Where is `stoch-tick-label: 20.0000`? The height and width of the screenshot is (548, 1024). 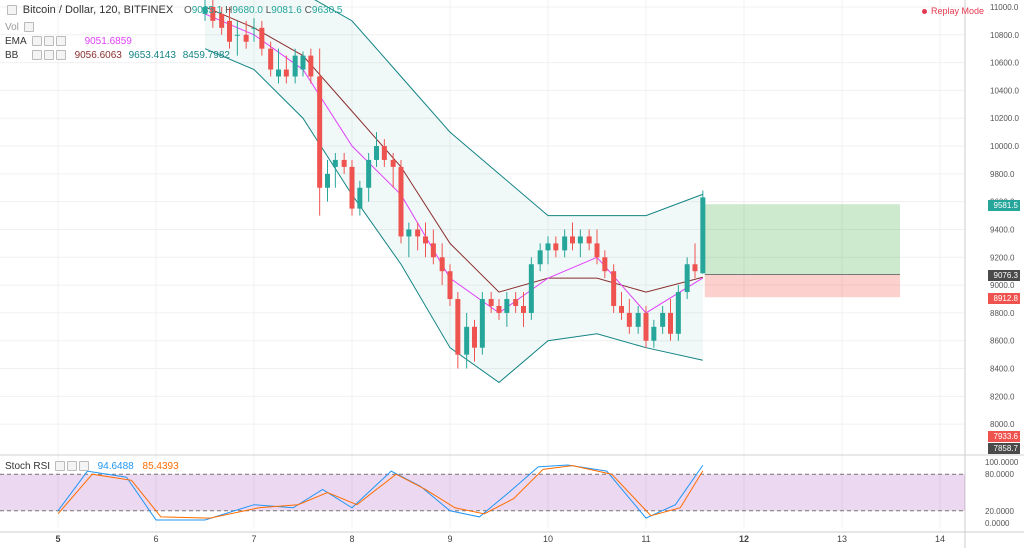
stoch-tick-label: 20.0000 is located at coordinates (999, 511).